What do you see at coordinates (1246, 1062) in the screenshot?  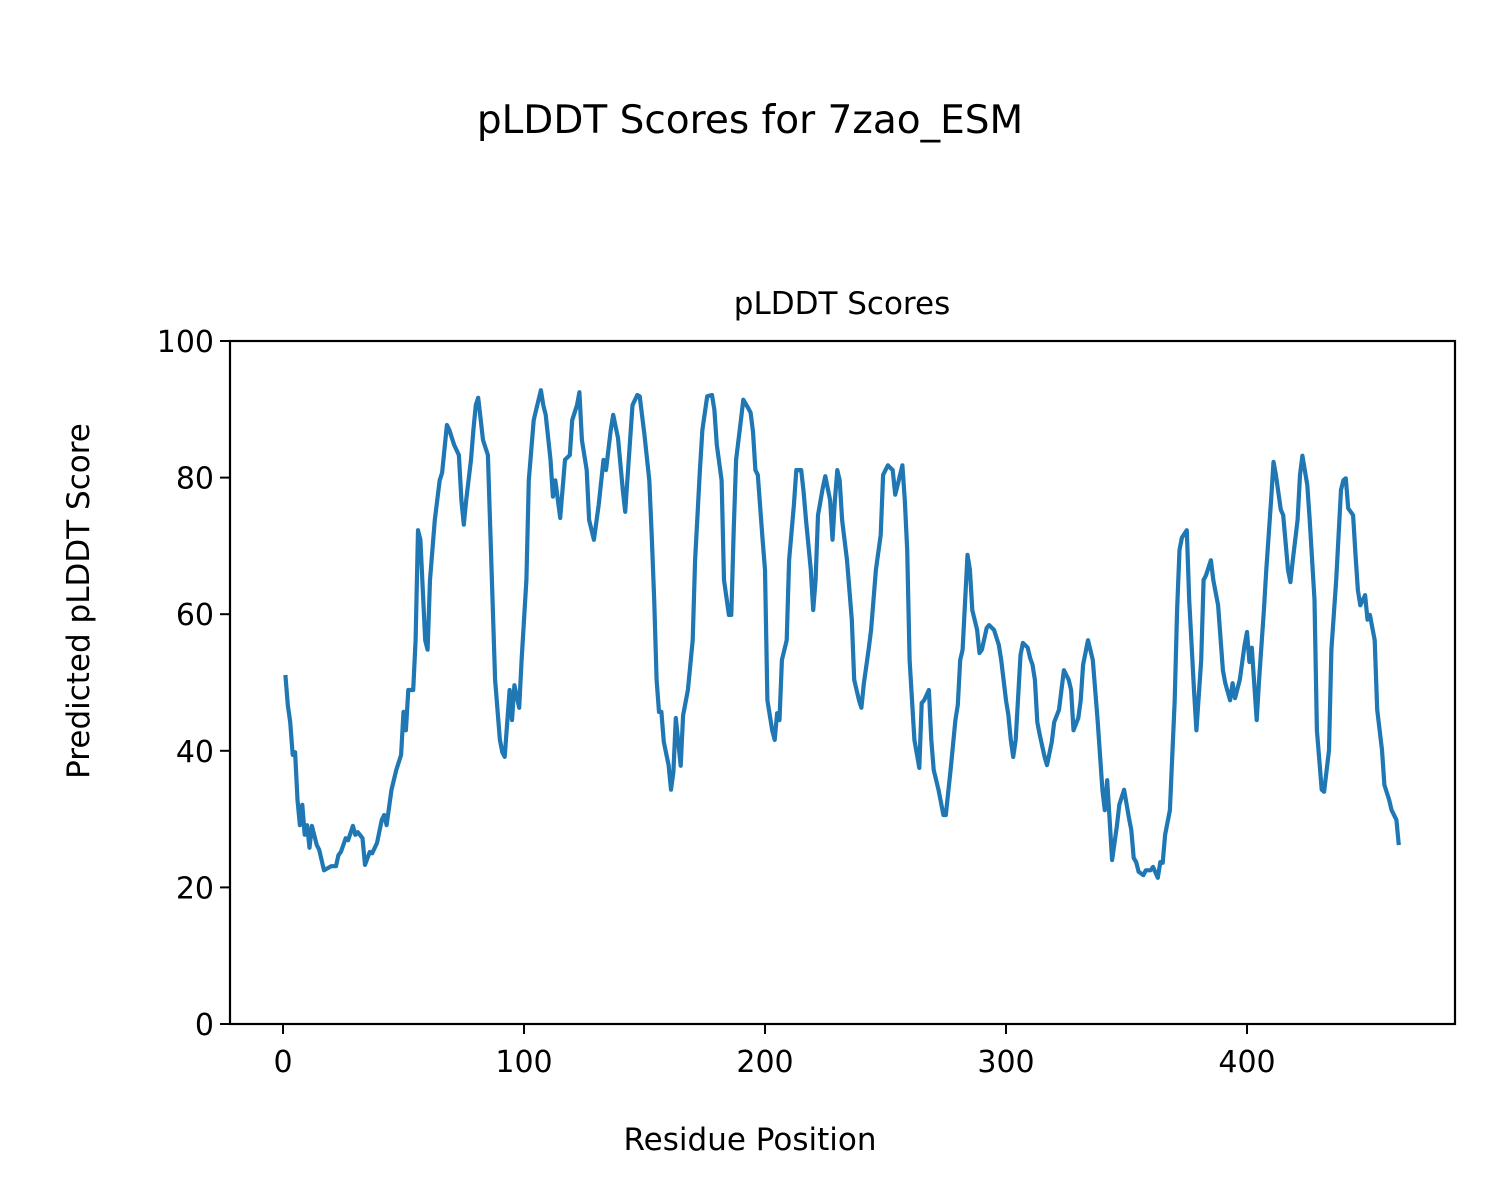 I see `x-tick-label: 400` at bounding box center [1246, 1062].